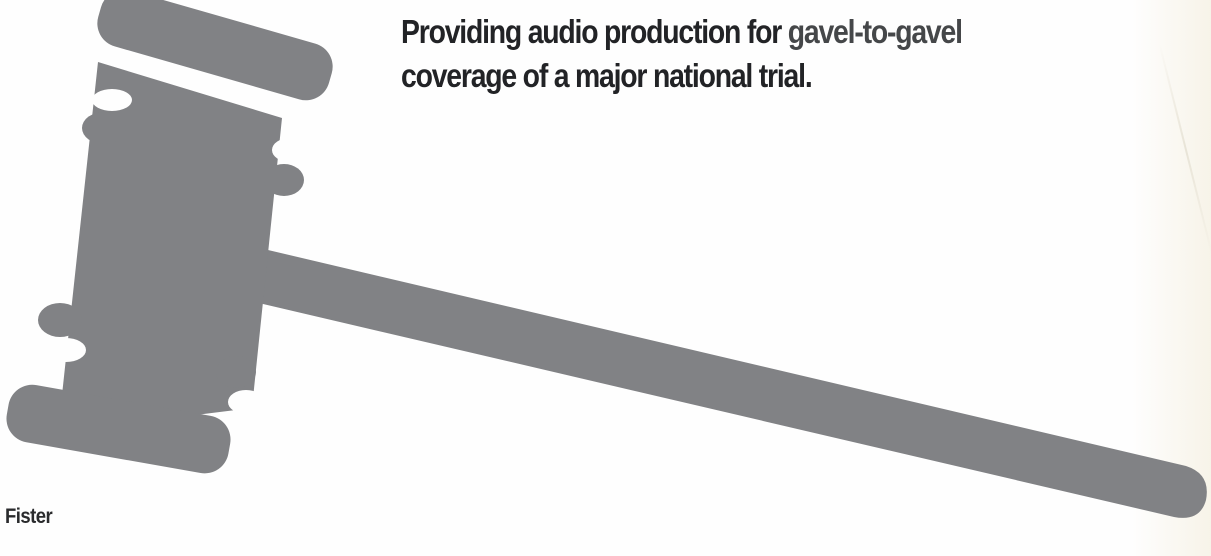 The height and width of the screenshot is (556, 1211). Describe the element at coordinates (290, 150) in the screenshot. I see `gavel-groove-upper-right` at that location.